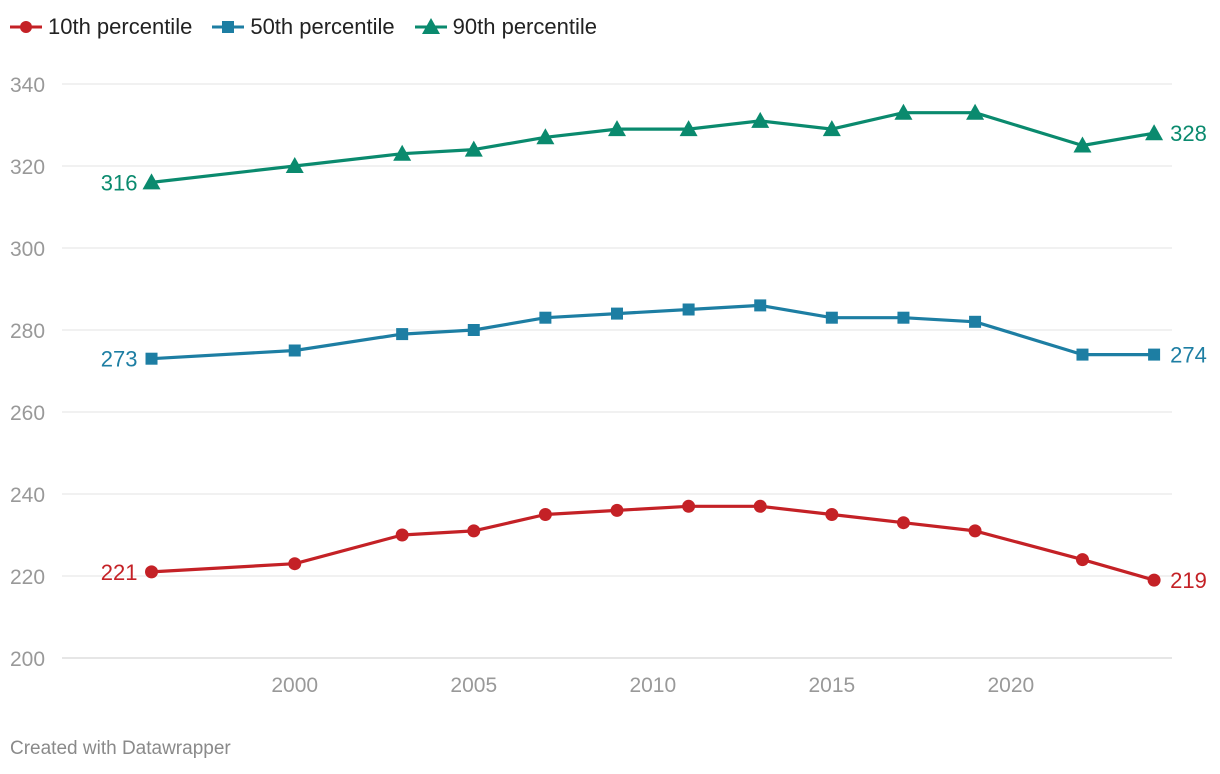 This screenshot has width=1220, height=774. What do you see at coordinates (27, 495) in the screenshot?
I see `y-tick-label: 240` at bounding box center [27, 495].